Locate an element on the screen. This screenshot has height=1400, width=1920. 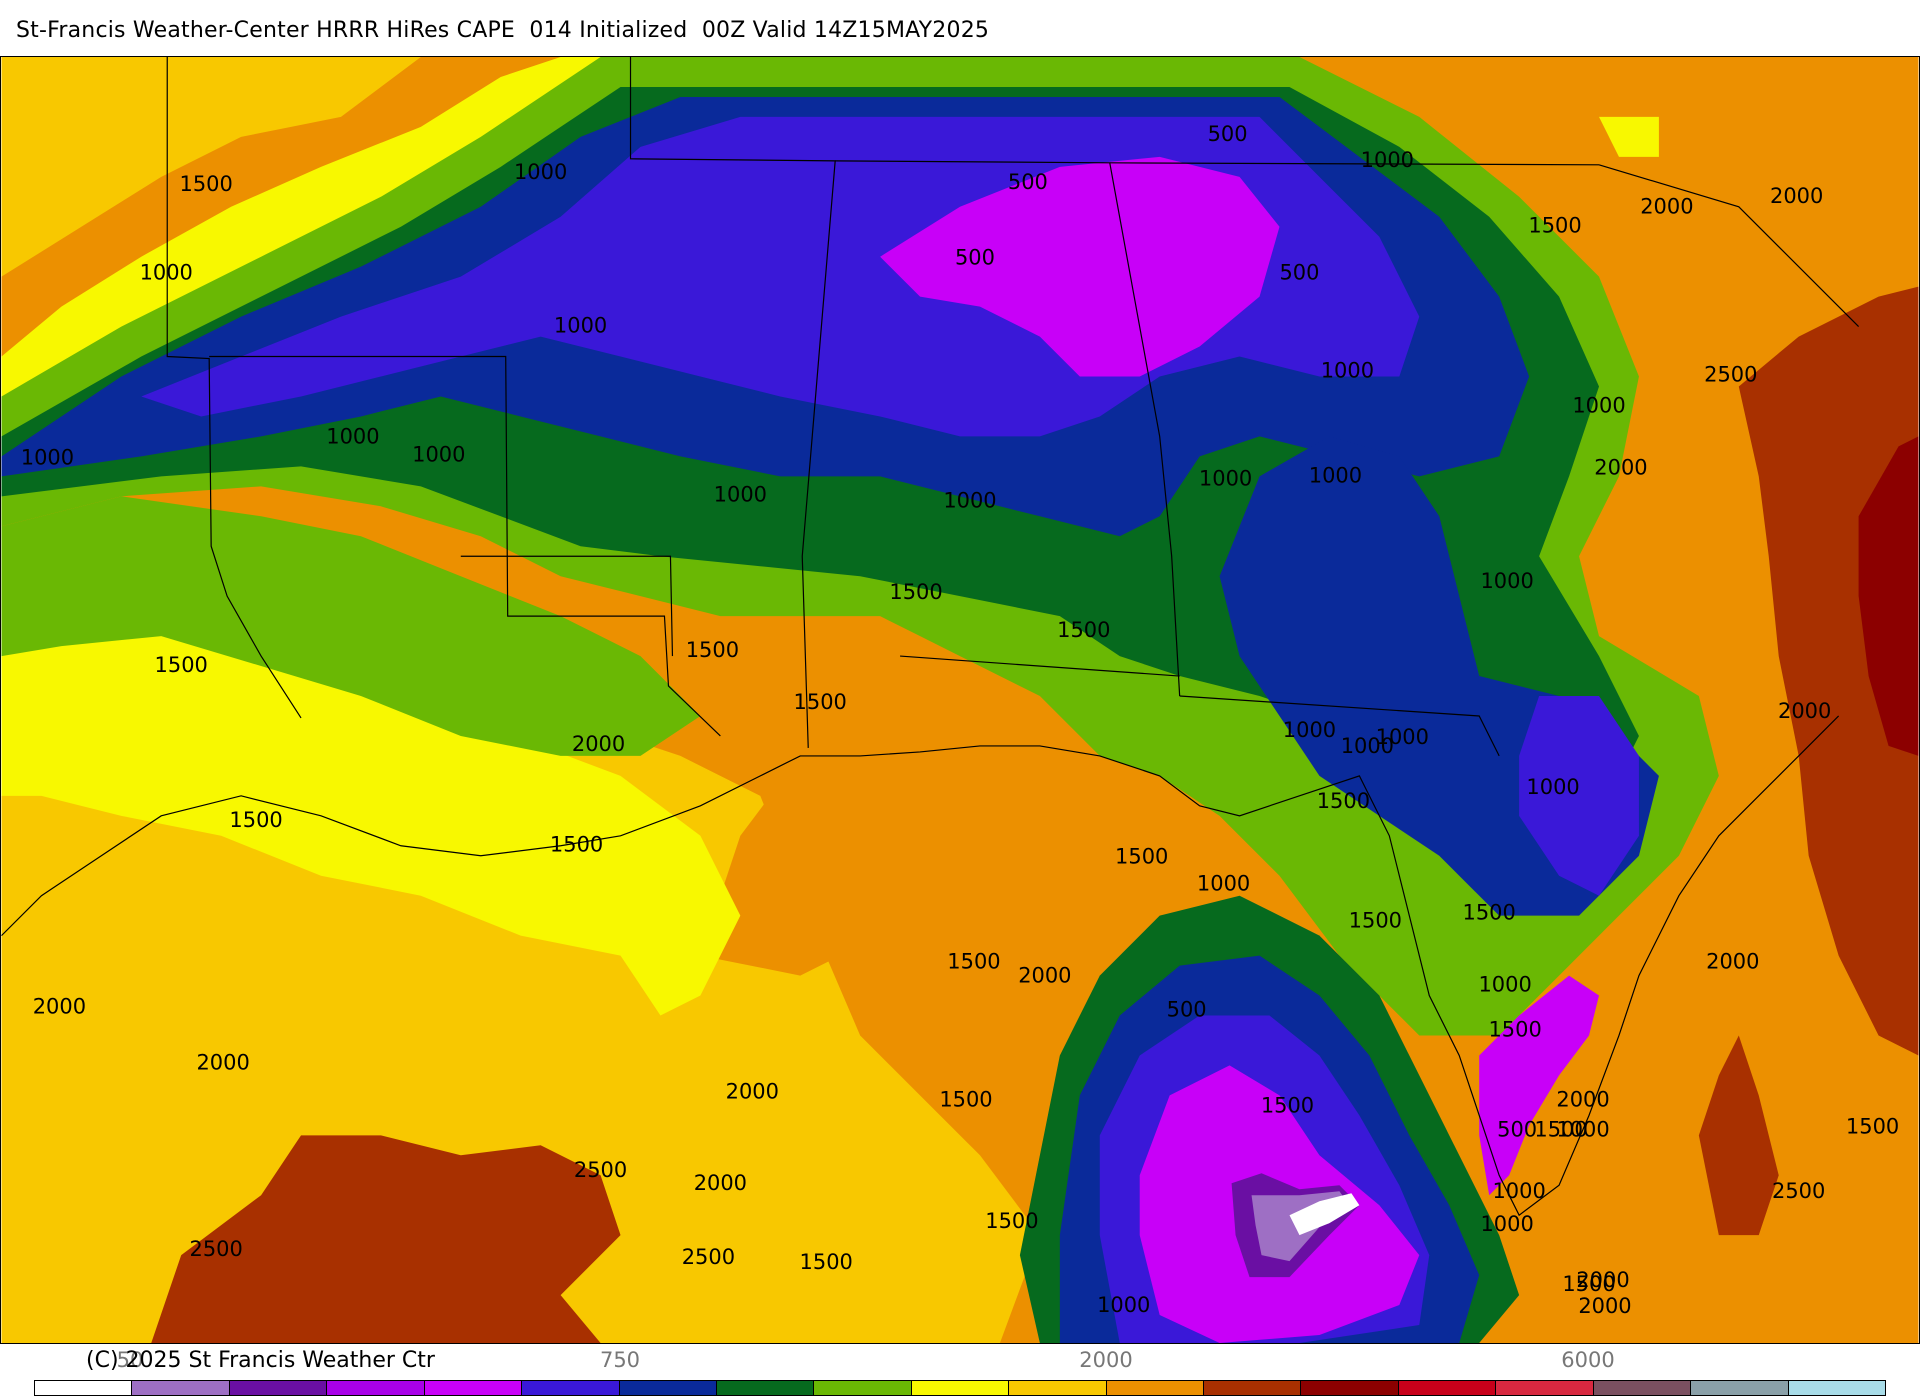
field-brown-florida-east is located at coordinates (1738, 1135).